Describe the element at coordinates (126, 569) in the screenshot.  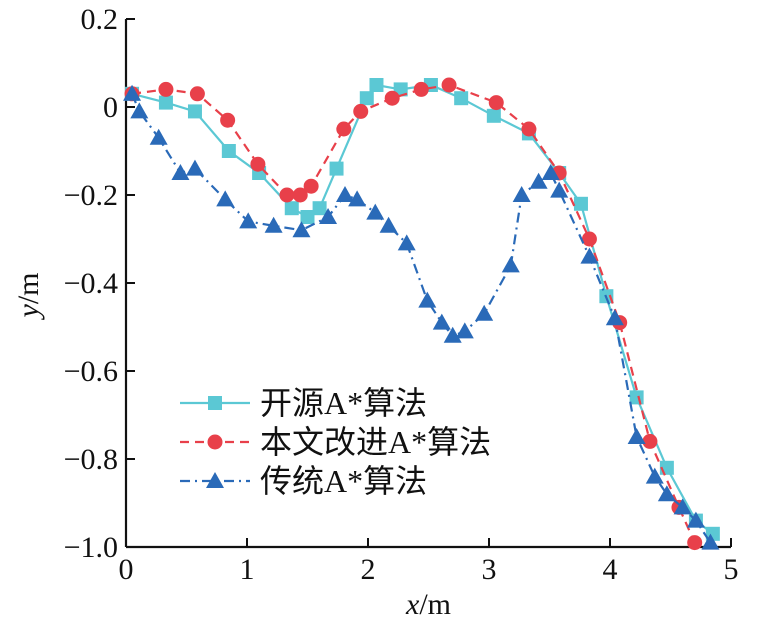
I see `x-tick-label: 0` at that location.